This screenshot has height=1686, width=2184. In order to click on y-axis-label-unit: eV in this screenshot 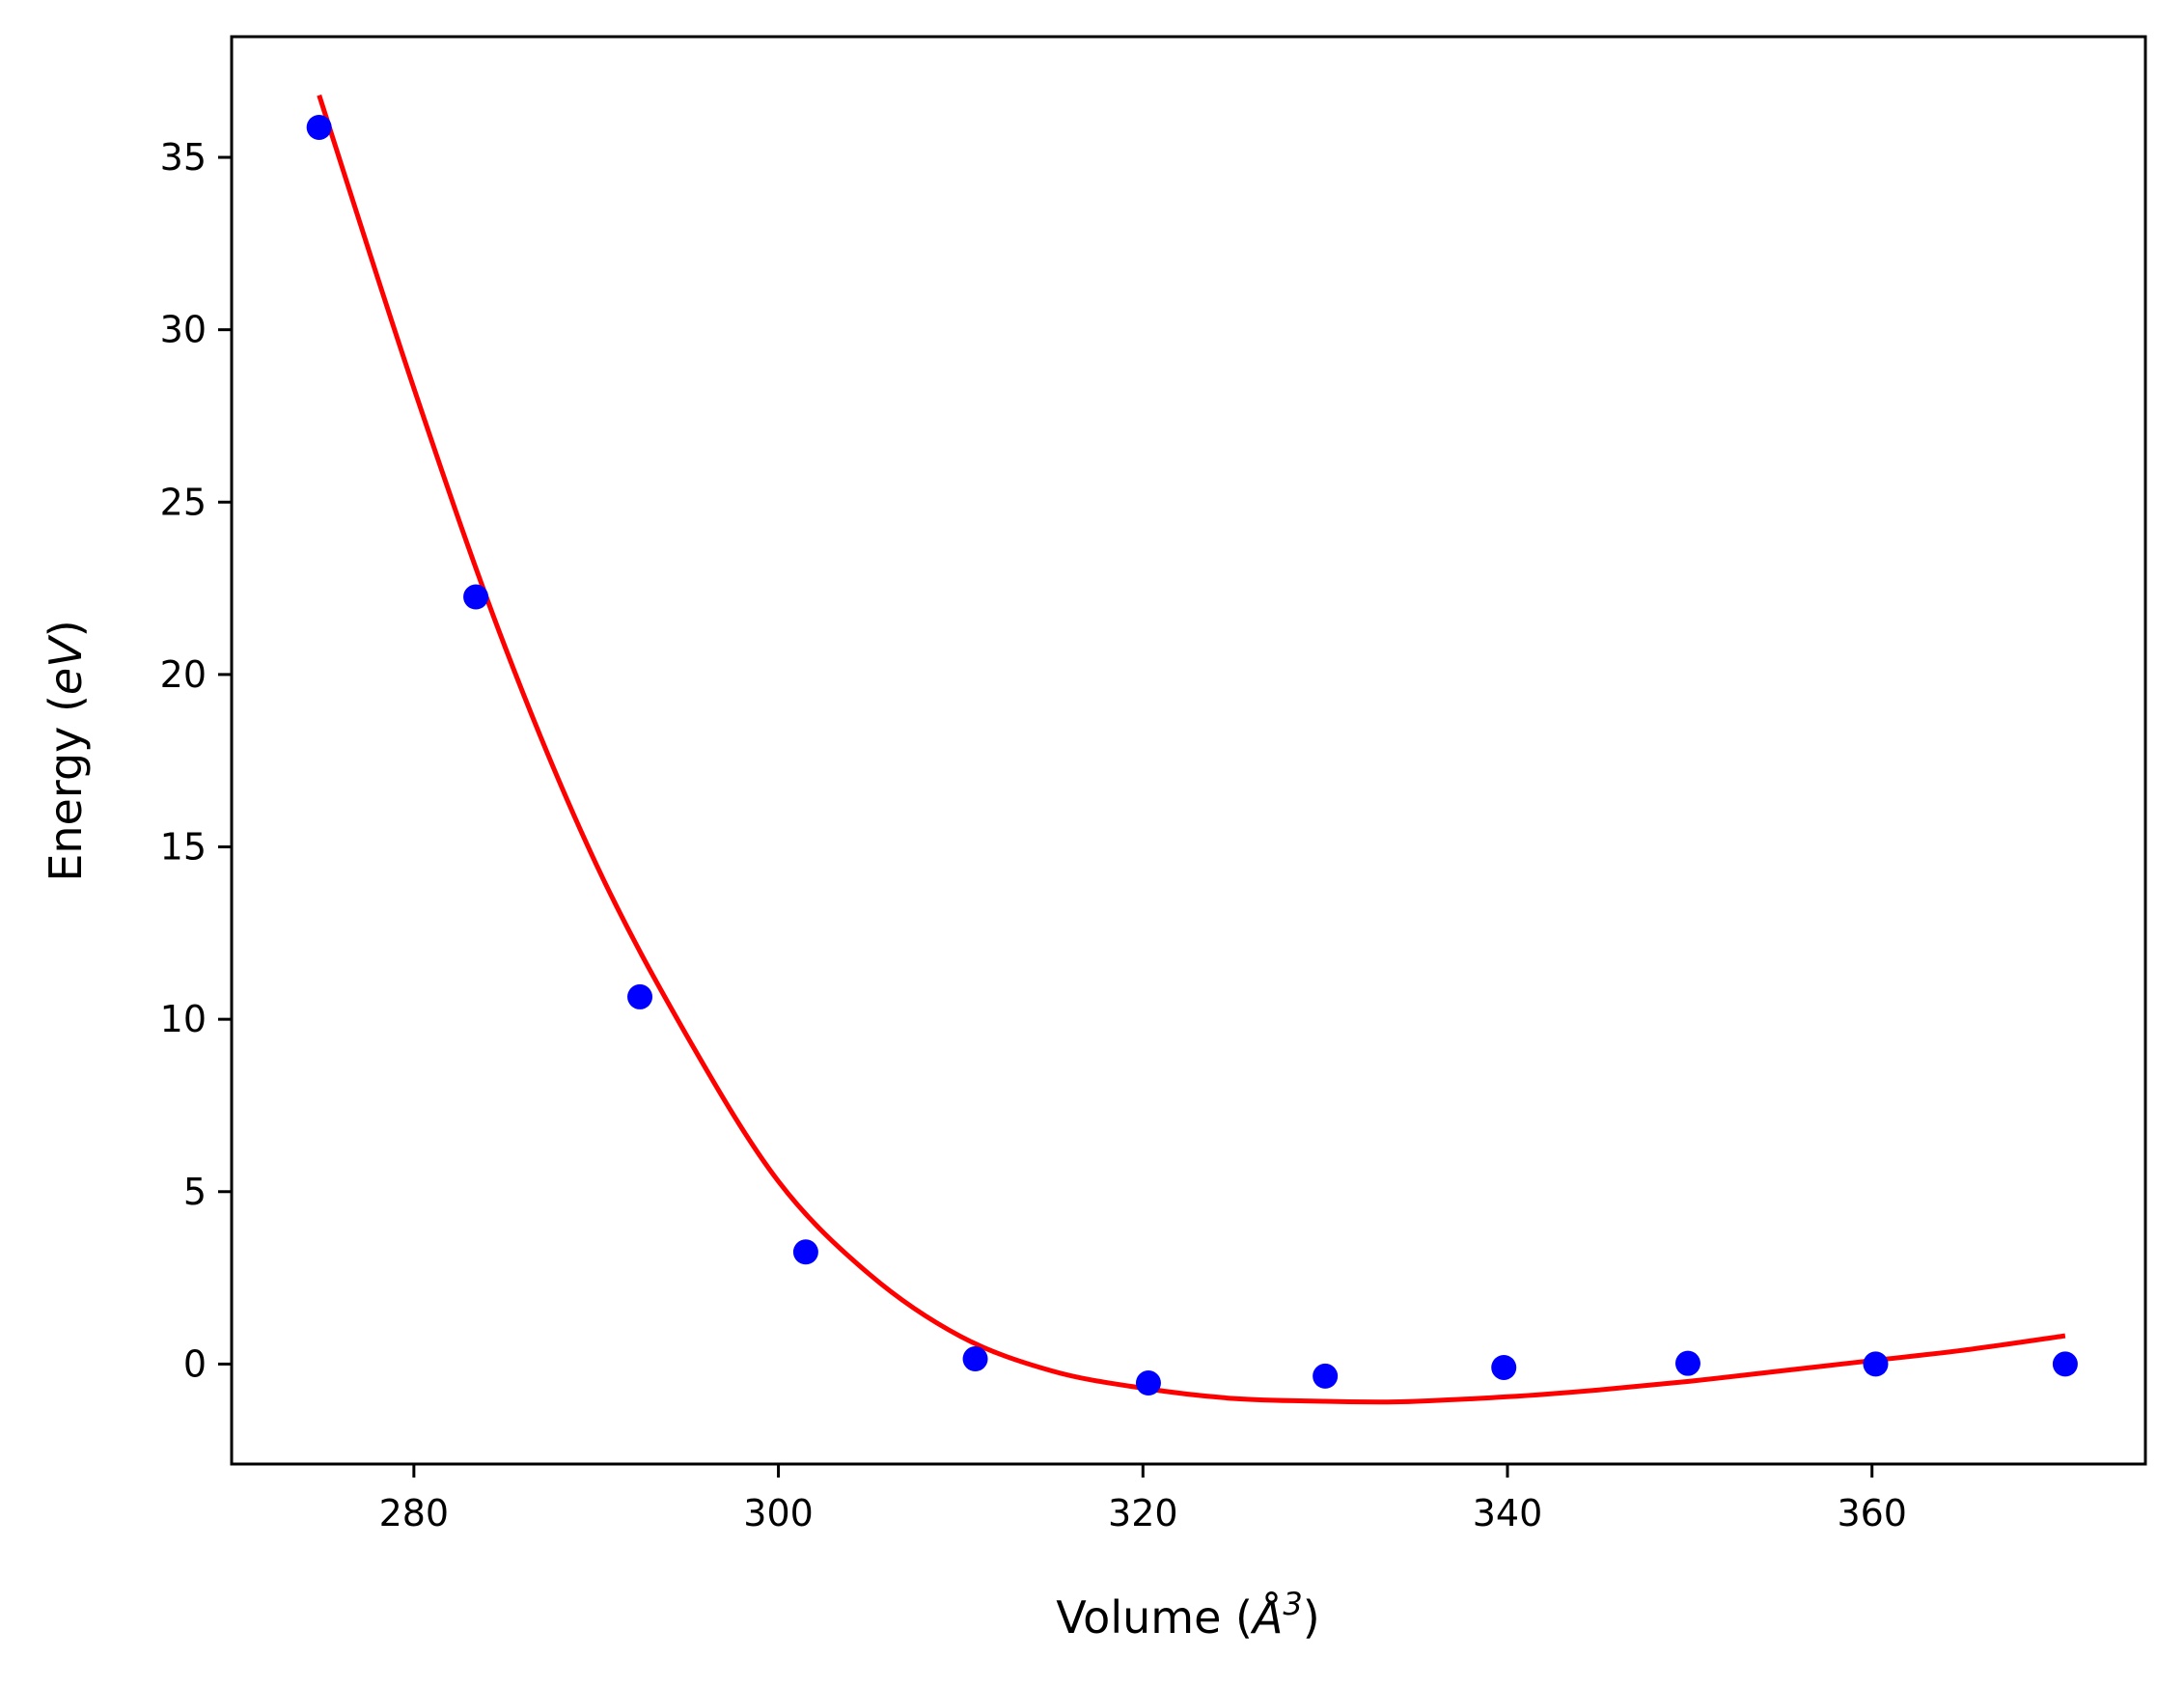, I will do `click(66, 665)`.